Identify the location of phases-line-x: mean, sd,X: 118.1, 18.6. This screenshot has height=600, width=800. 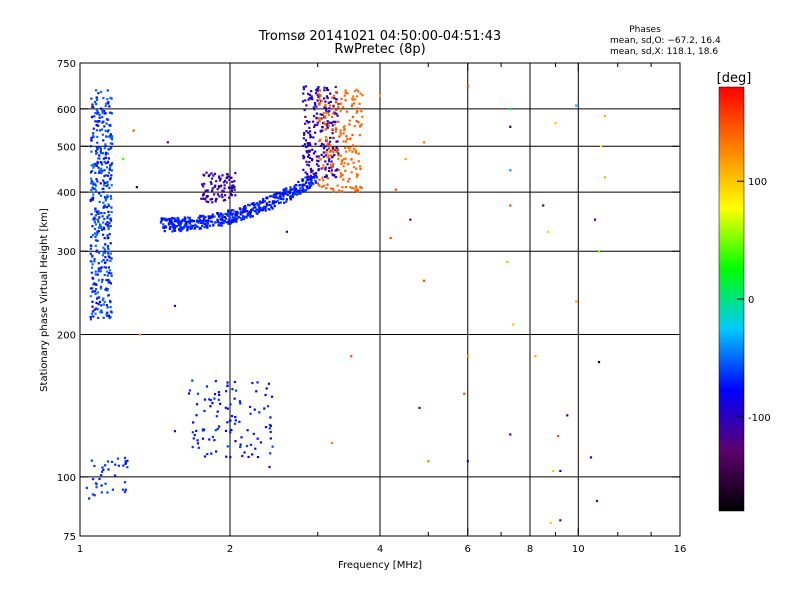
(664, 52).